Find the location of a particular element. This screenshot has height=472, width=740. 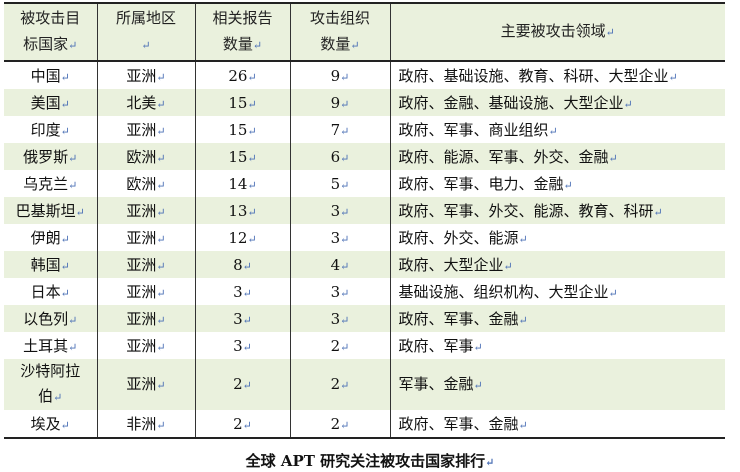

cell-text: 8 is located at coordinates (238, 264).